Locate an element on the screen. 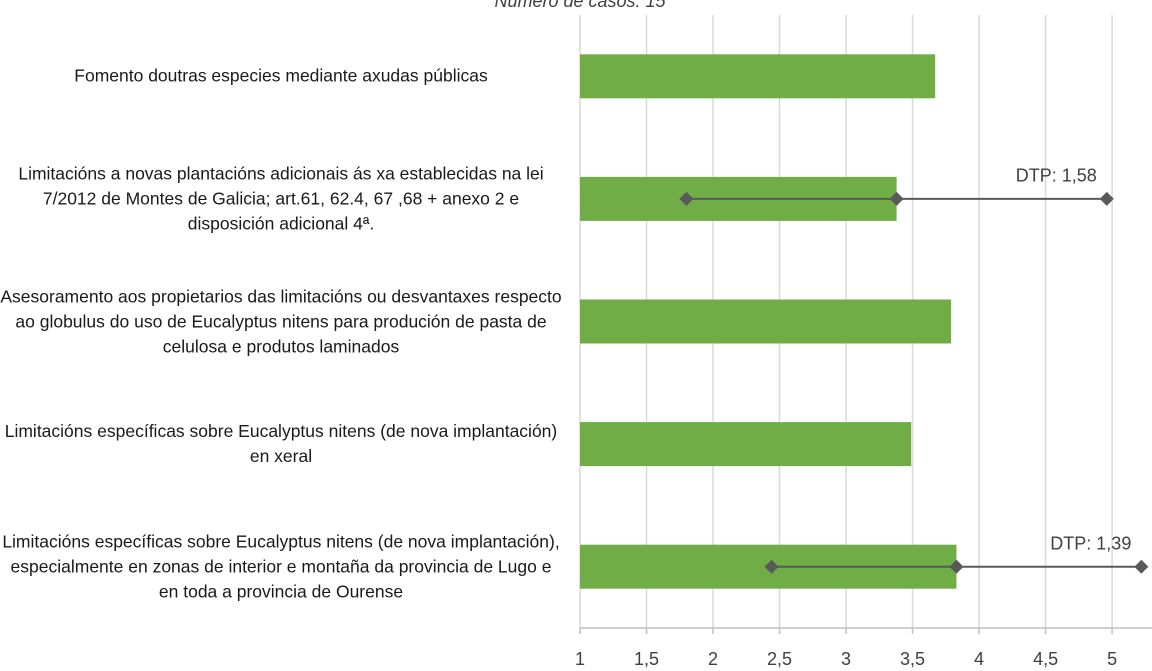 This screenshot has height=671, width=1152. error-label: DTP: 1,39 is located at coordinates (1090, 543).